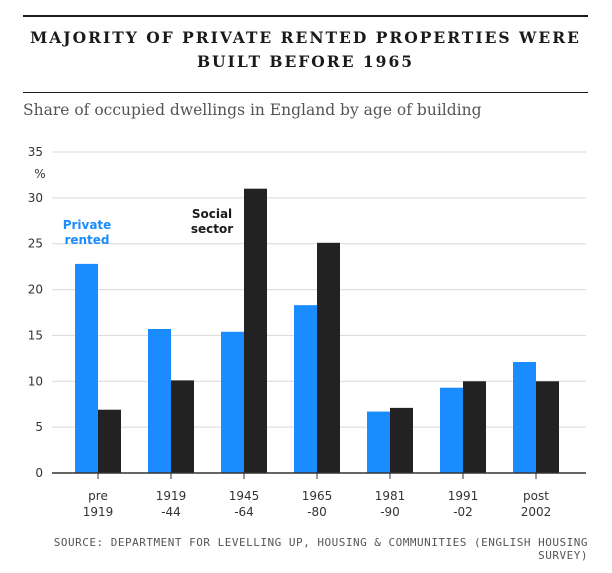  What do you see at coordinates (305, 92) in the screenshot?
I see `title-rule` at bounding box center [305, 92].